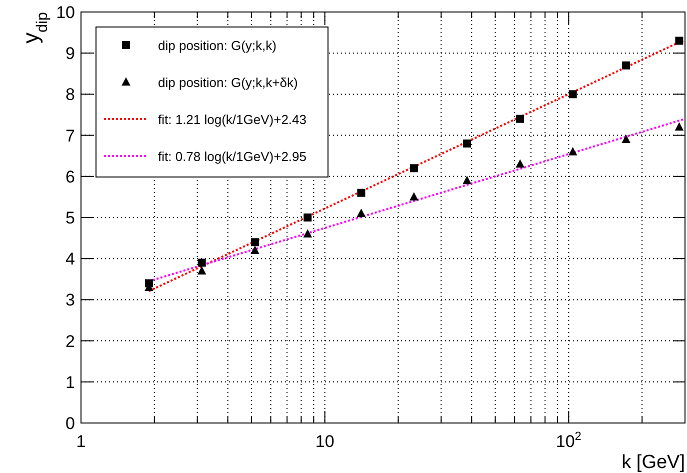 The height and width of the screenshot is (473, 687). Describe the element at coordinates (70, 382) in the screenshot. I see `y-tick-label: 1` at that location.